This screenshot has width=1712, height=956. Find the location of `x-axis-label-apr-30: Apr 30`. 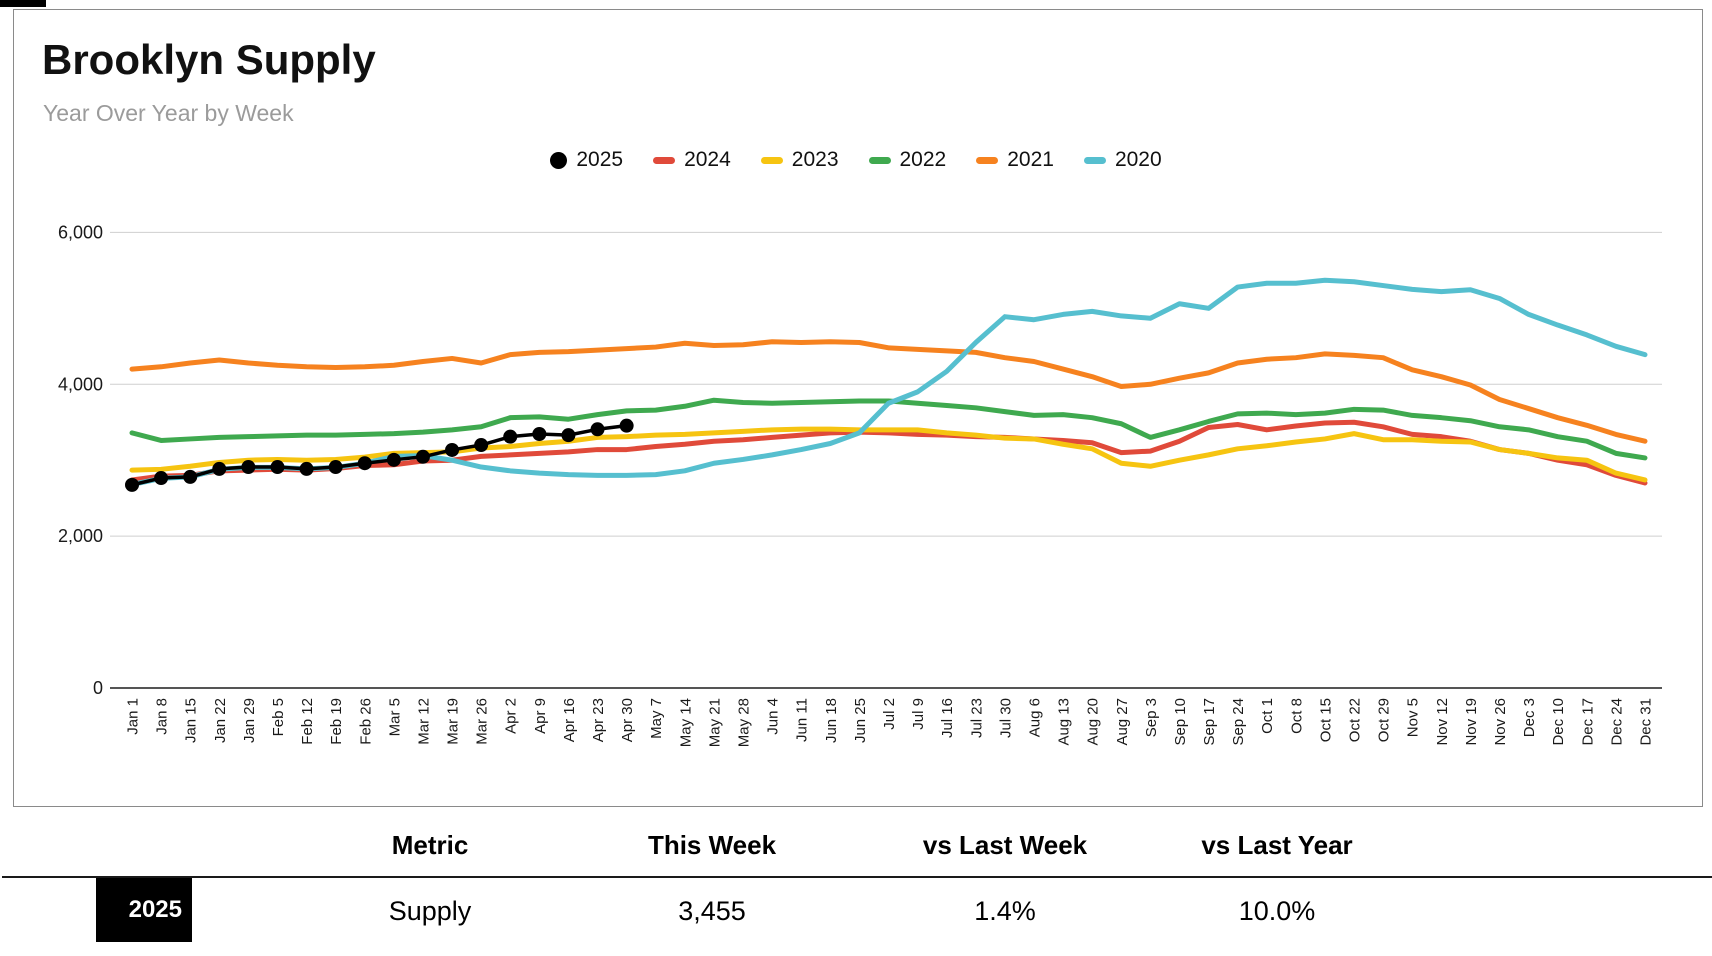

x-axis-label-apr-30: Apr 30 is located at coordinates (627, 720).